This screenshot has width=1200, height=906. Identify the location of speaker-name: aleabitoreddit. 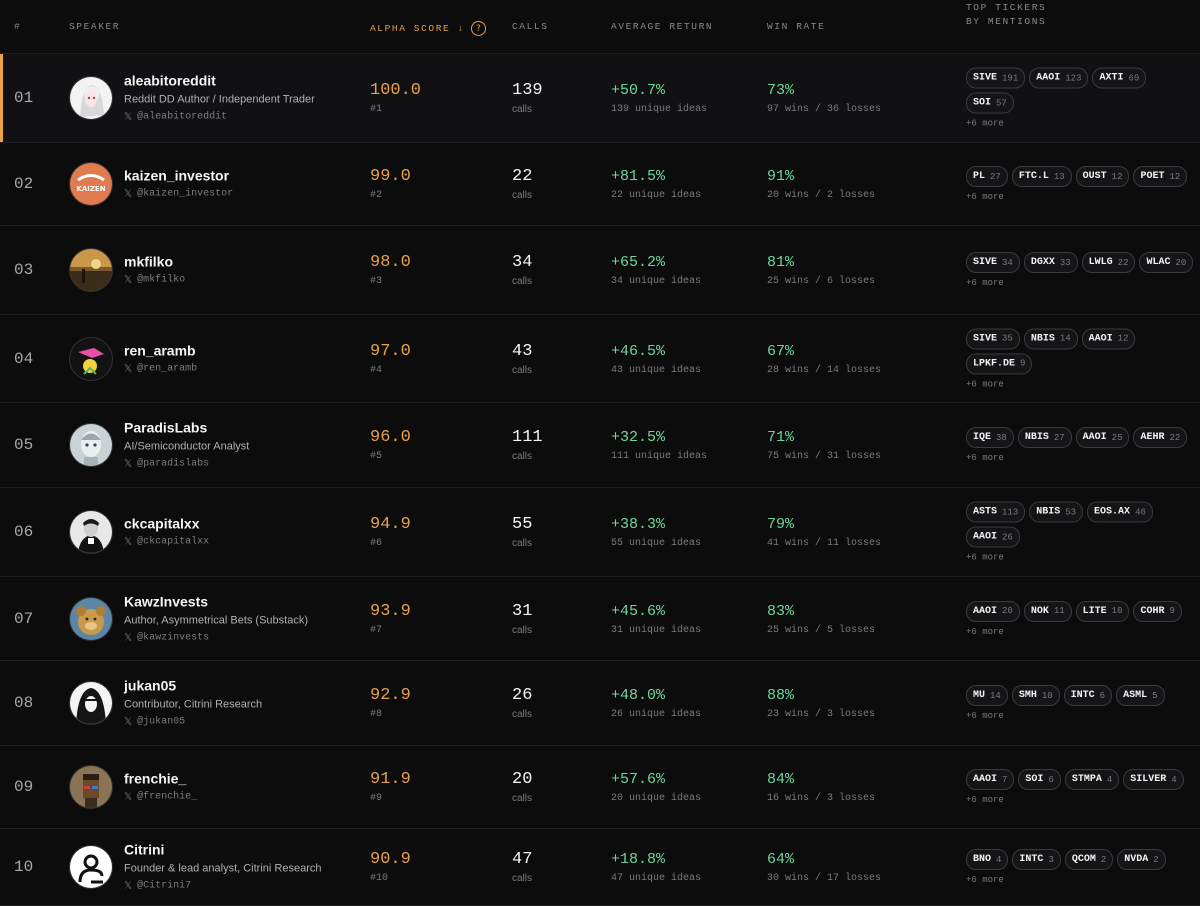
(170, 80).